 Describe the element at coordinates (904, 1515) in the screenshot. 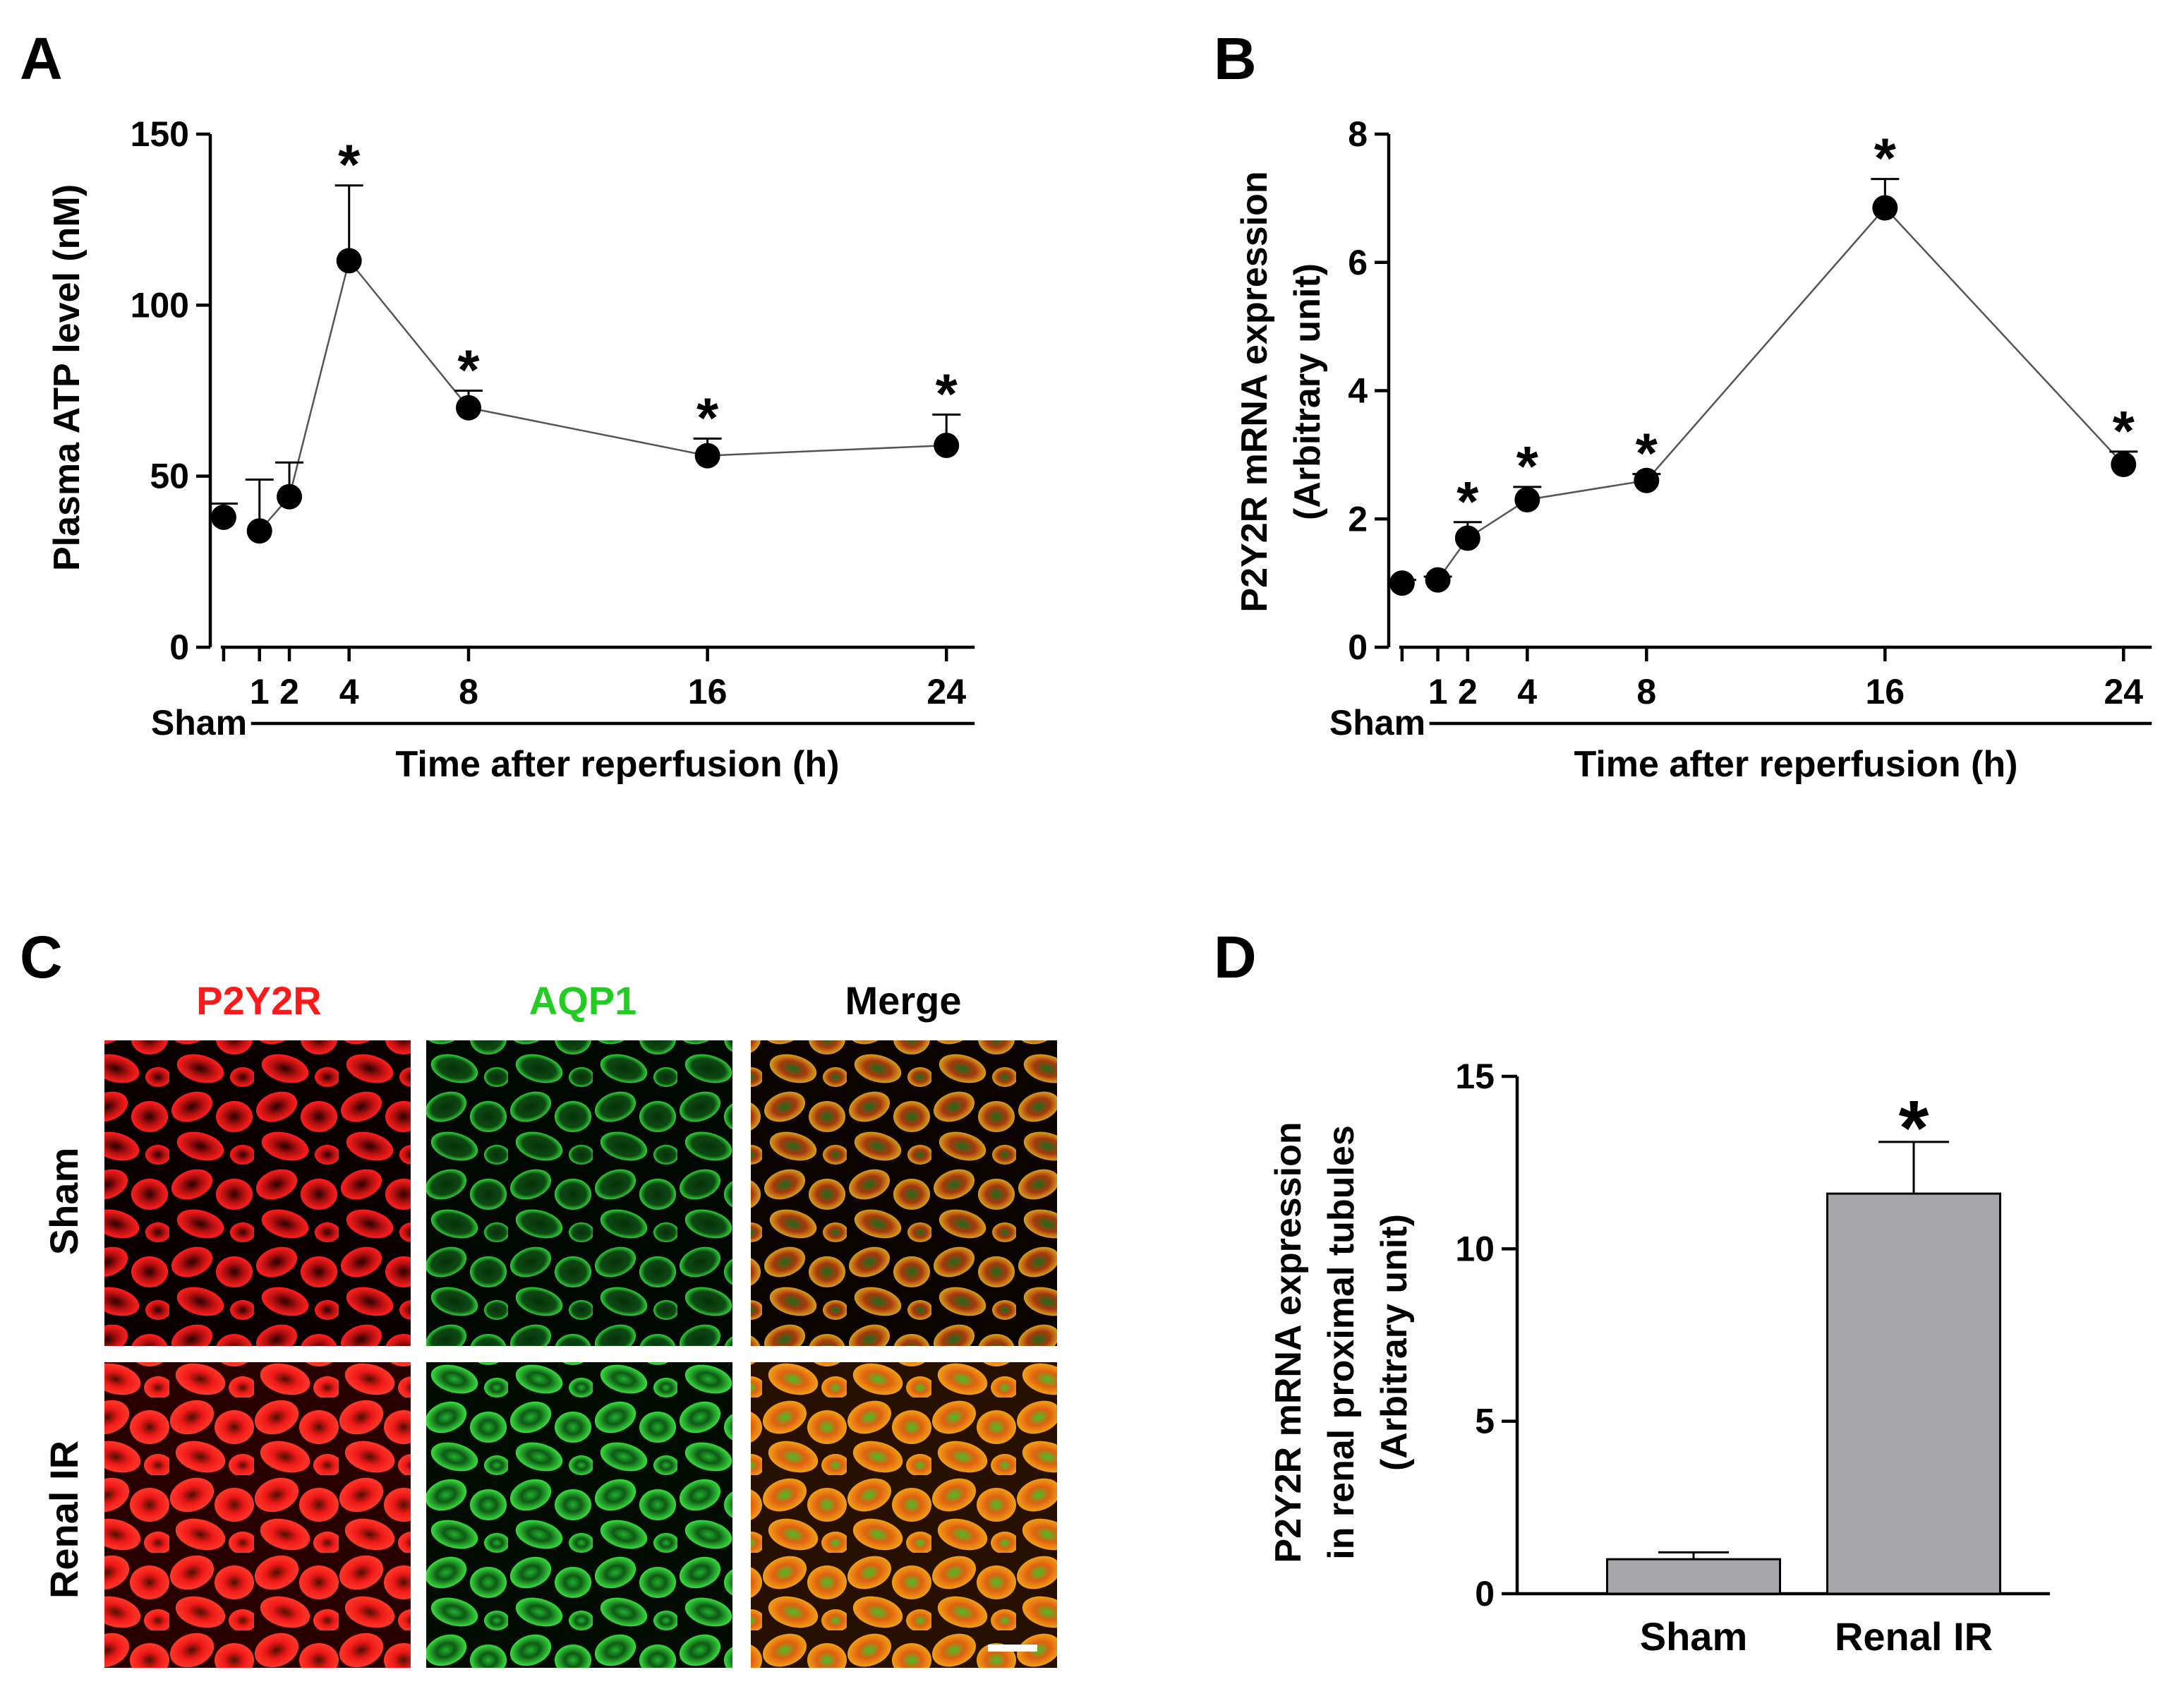

I see `micrograph-renal-ir-merge` at that location.